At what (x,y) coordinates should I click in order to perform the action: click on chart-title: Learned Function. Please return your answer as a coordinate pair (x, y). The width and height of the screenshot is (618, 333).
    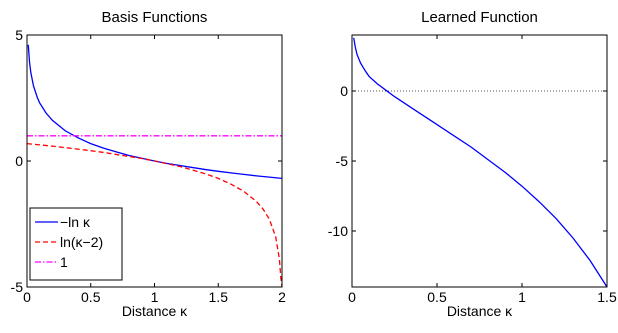
    Looking at the image, I should click on (479, 17).